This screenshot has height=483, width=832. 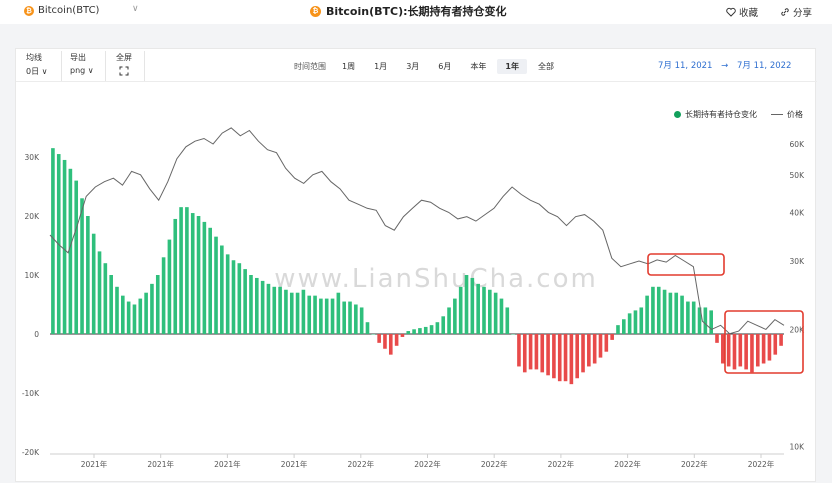 What do you see at coordinates (29, 10) in the screenshot?
I see `bitcoin-icon: ₿` at bounding box center [29, 10].